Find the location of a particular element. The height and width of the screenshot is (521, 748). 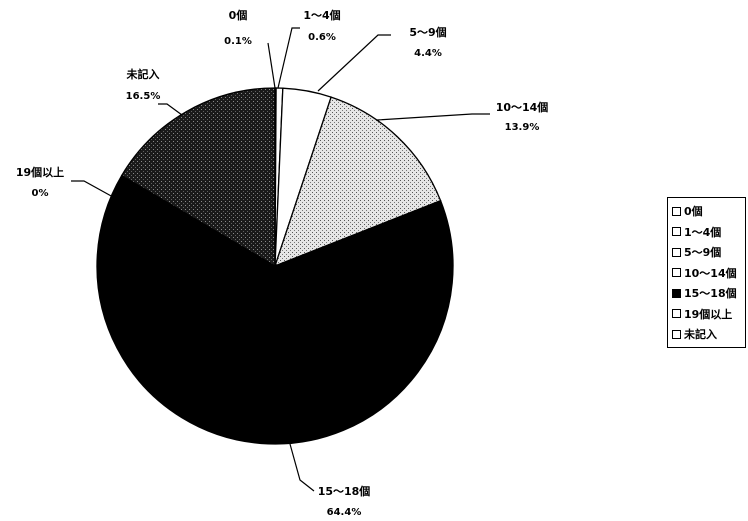

slice-label: 未記入 is located at coordinates (143, 74).